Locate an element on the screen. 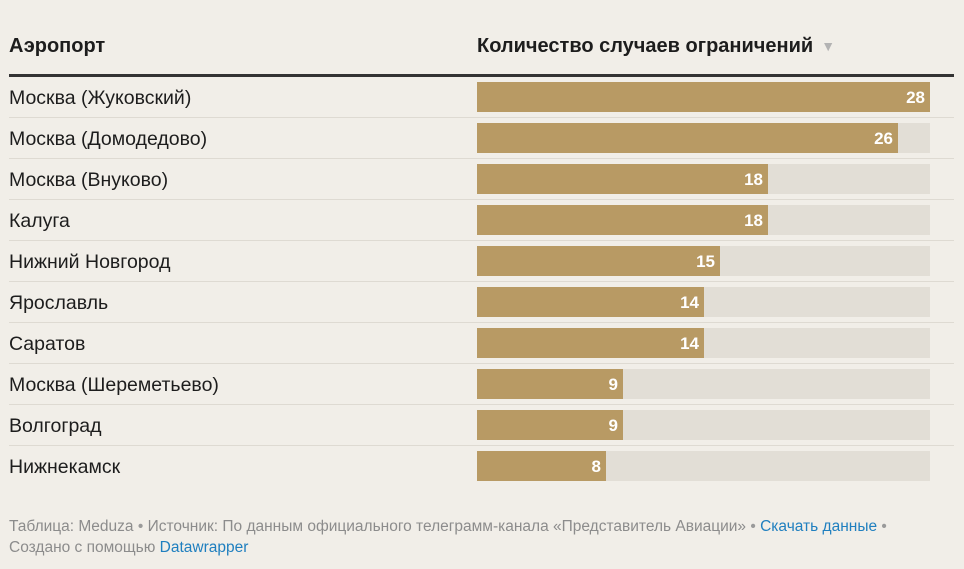 This screenshot has height=569, width=964. bar-value-label: 28 is located at coordinates (915, 97).